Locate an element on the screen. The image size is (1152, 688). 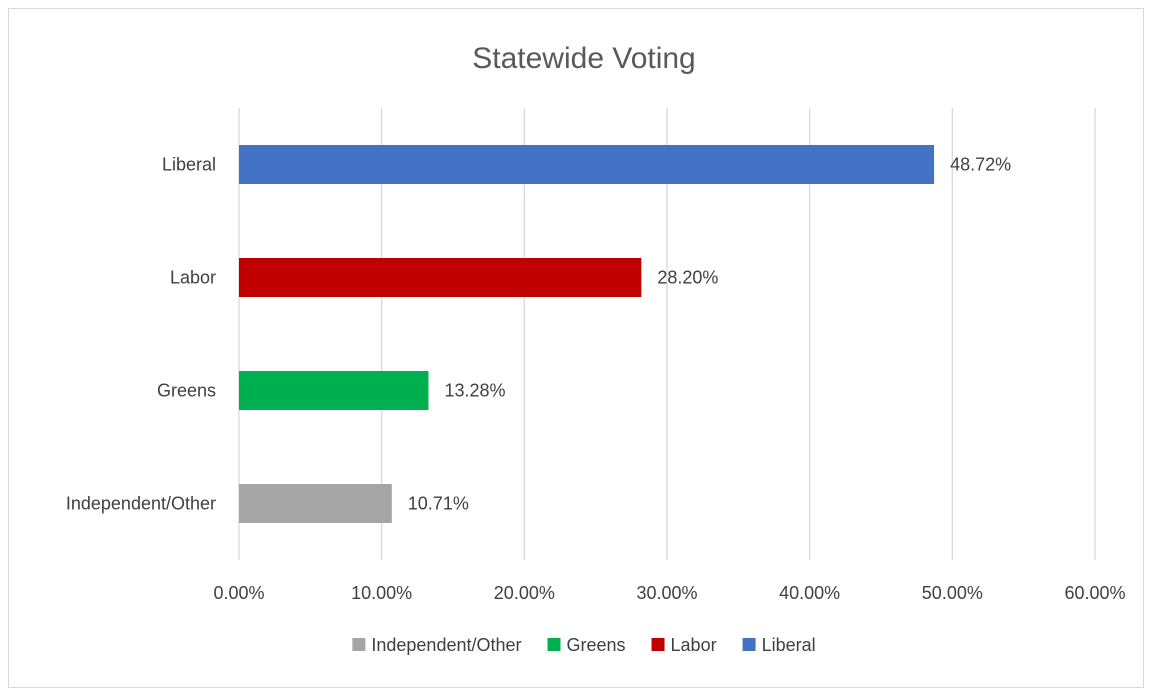
legend-label: Labor is located at coordinates (694, 645).